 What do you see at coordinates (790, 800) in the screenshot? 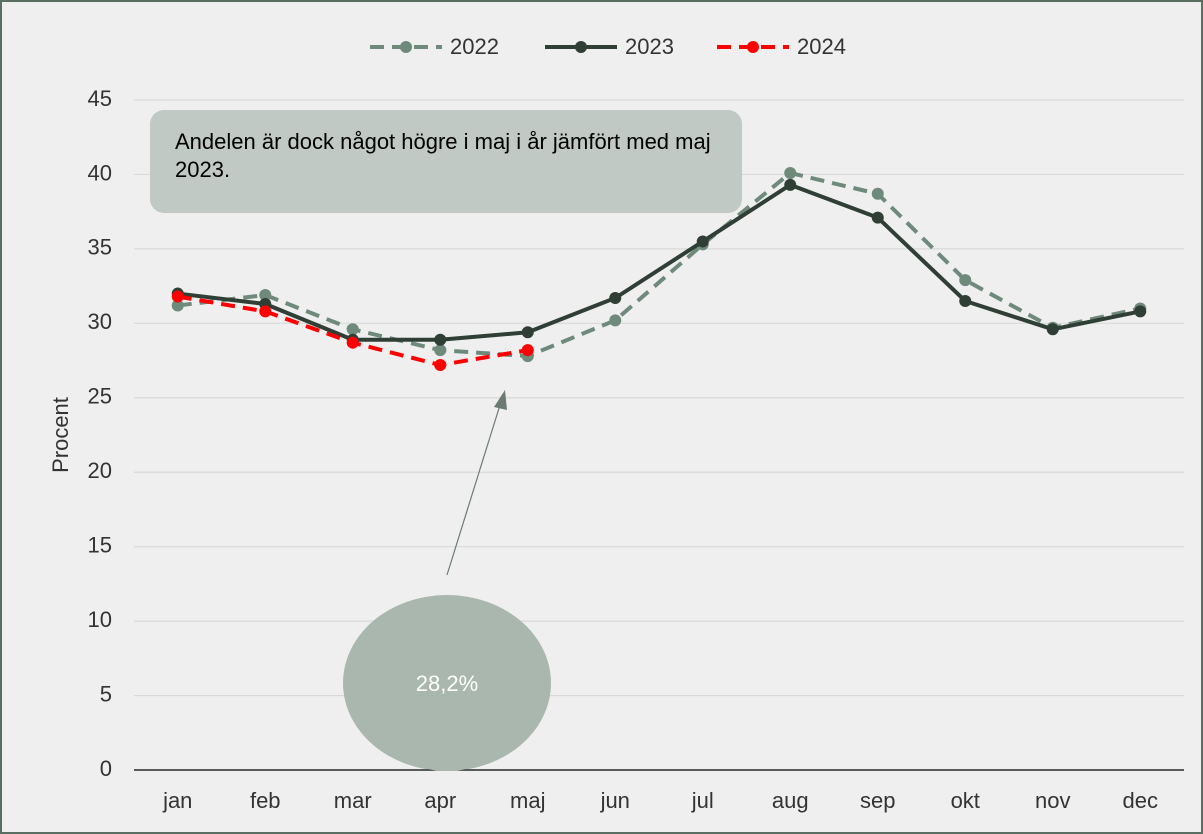
I see `x-tick-label: aug` at bounding box center [790, 800].